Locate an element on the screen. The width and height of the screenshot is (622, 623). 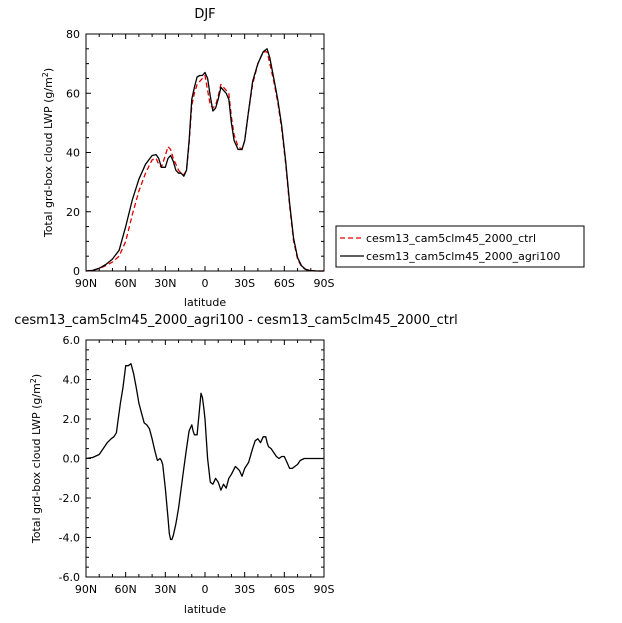
y-tick-label: 6.0 is located at coordinates (72, 340).